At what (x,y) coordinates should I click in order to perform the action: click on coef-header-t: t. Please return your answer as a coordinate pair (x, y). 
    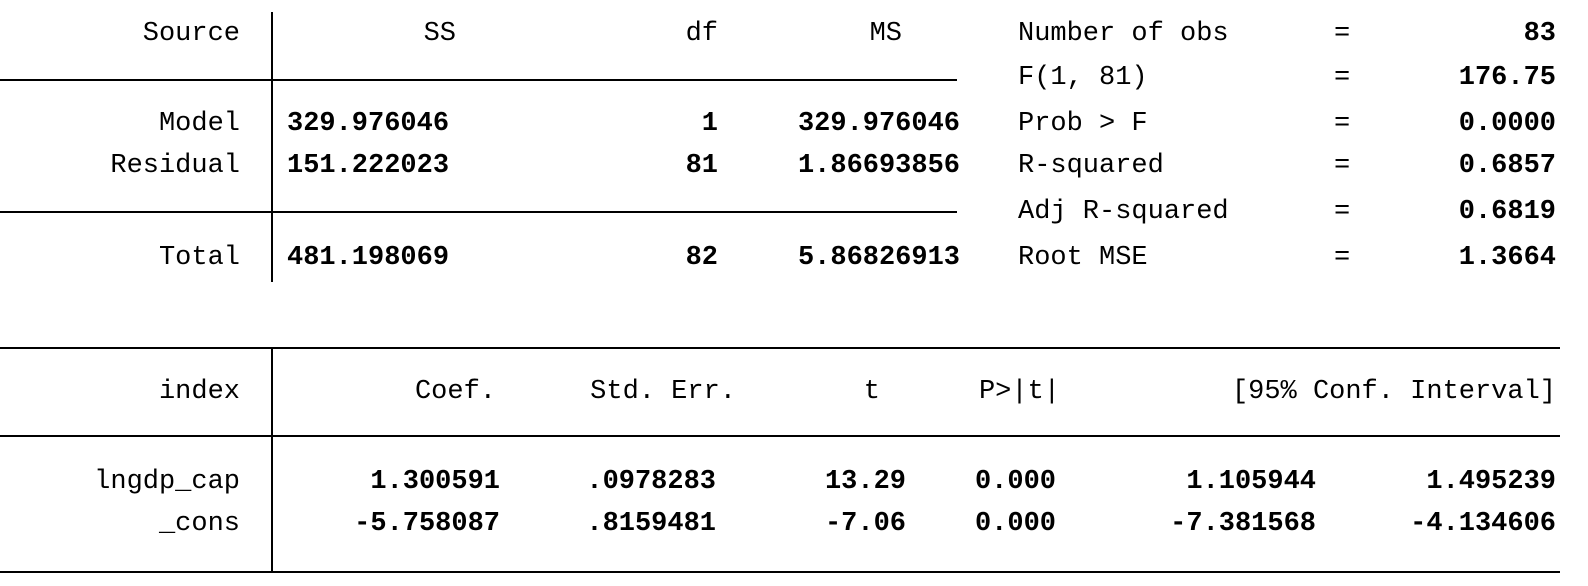
    Looking at the image, I should click on (871, 392).